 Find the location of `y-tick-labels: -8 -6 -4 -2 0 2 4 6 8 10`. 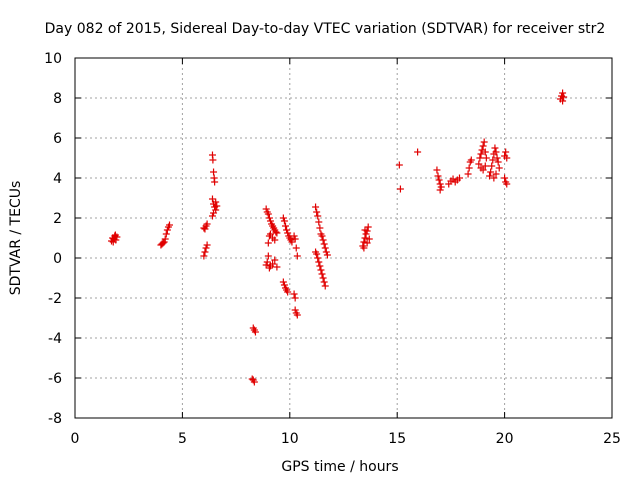

y-tick-labels: -8 -6 -4 -2 0 2 4 6 8 10 is located at coordinates (53, 239).